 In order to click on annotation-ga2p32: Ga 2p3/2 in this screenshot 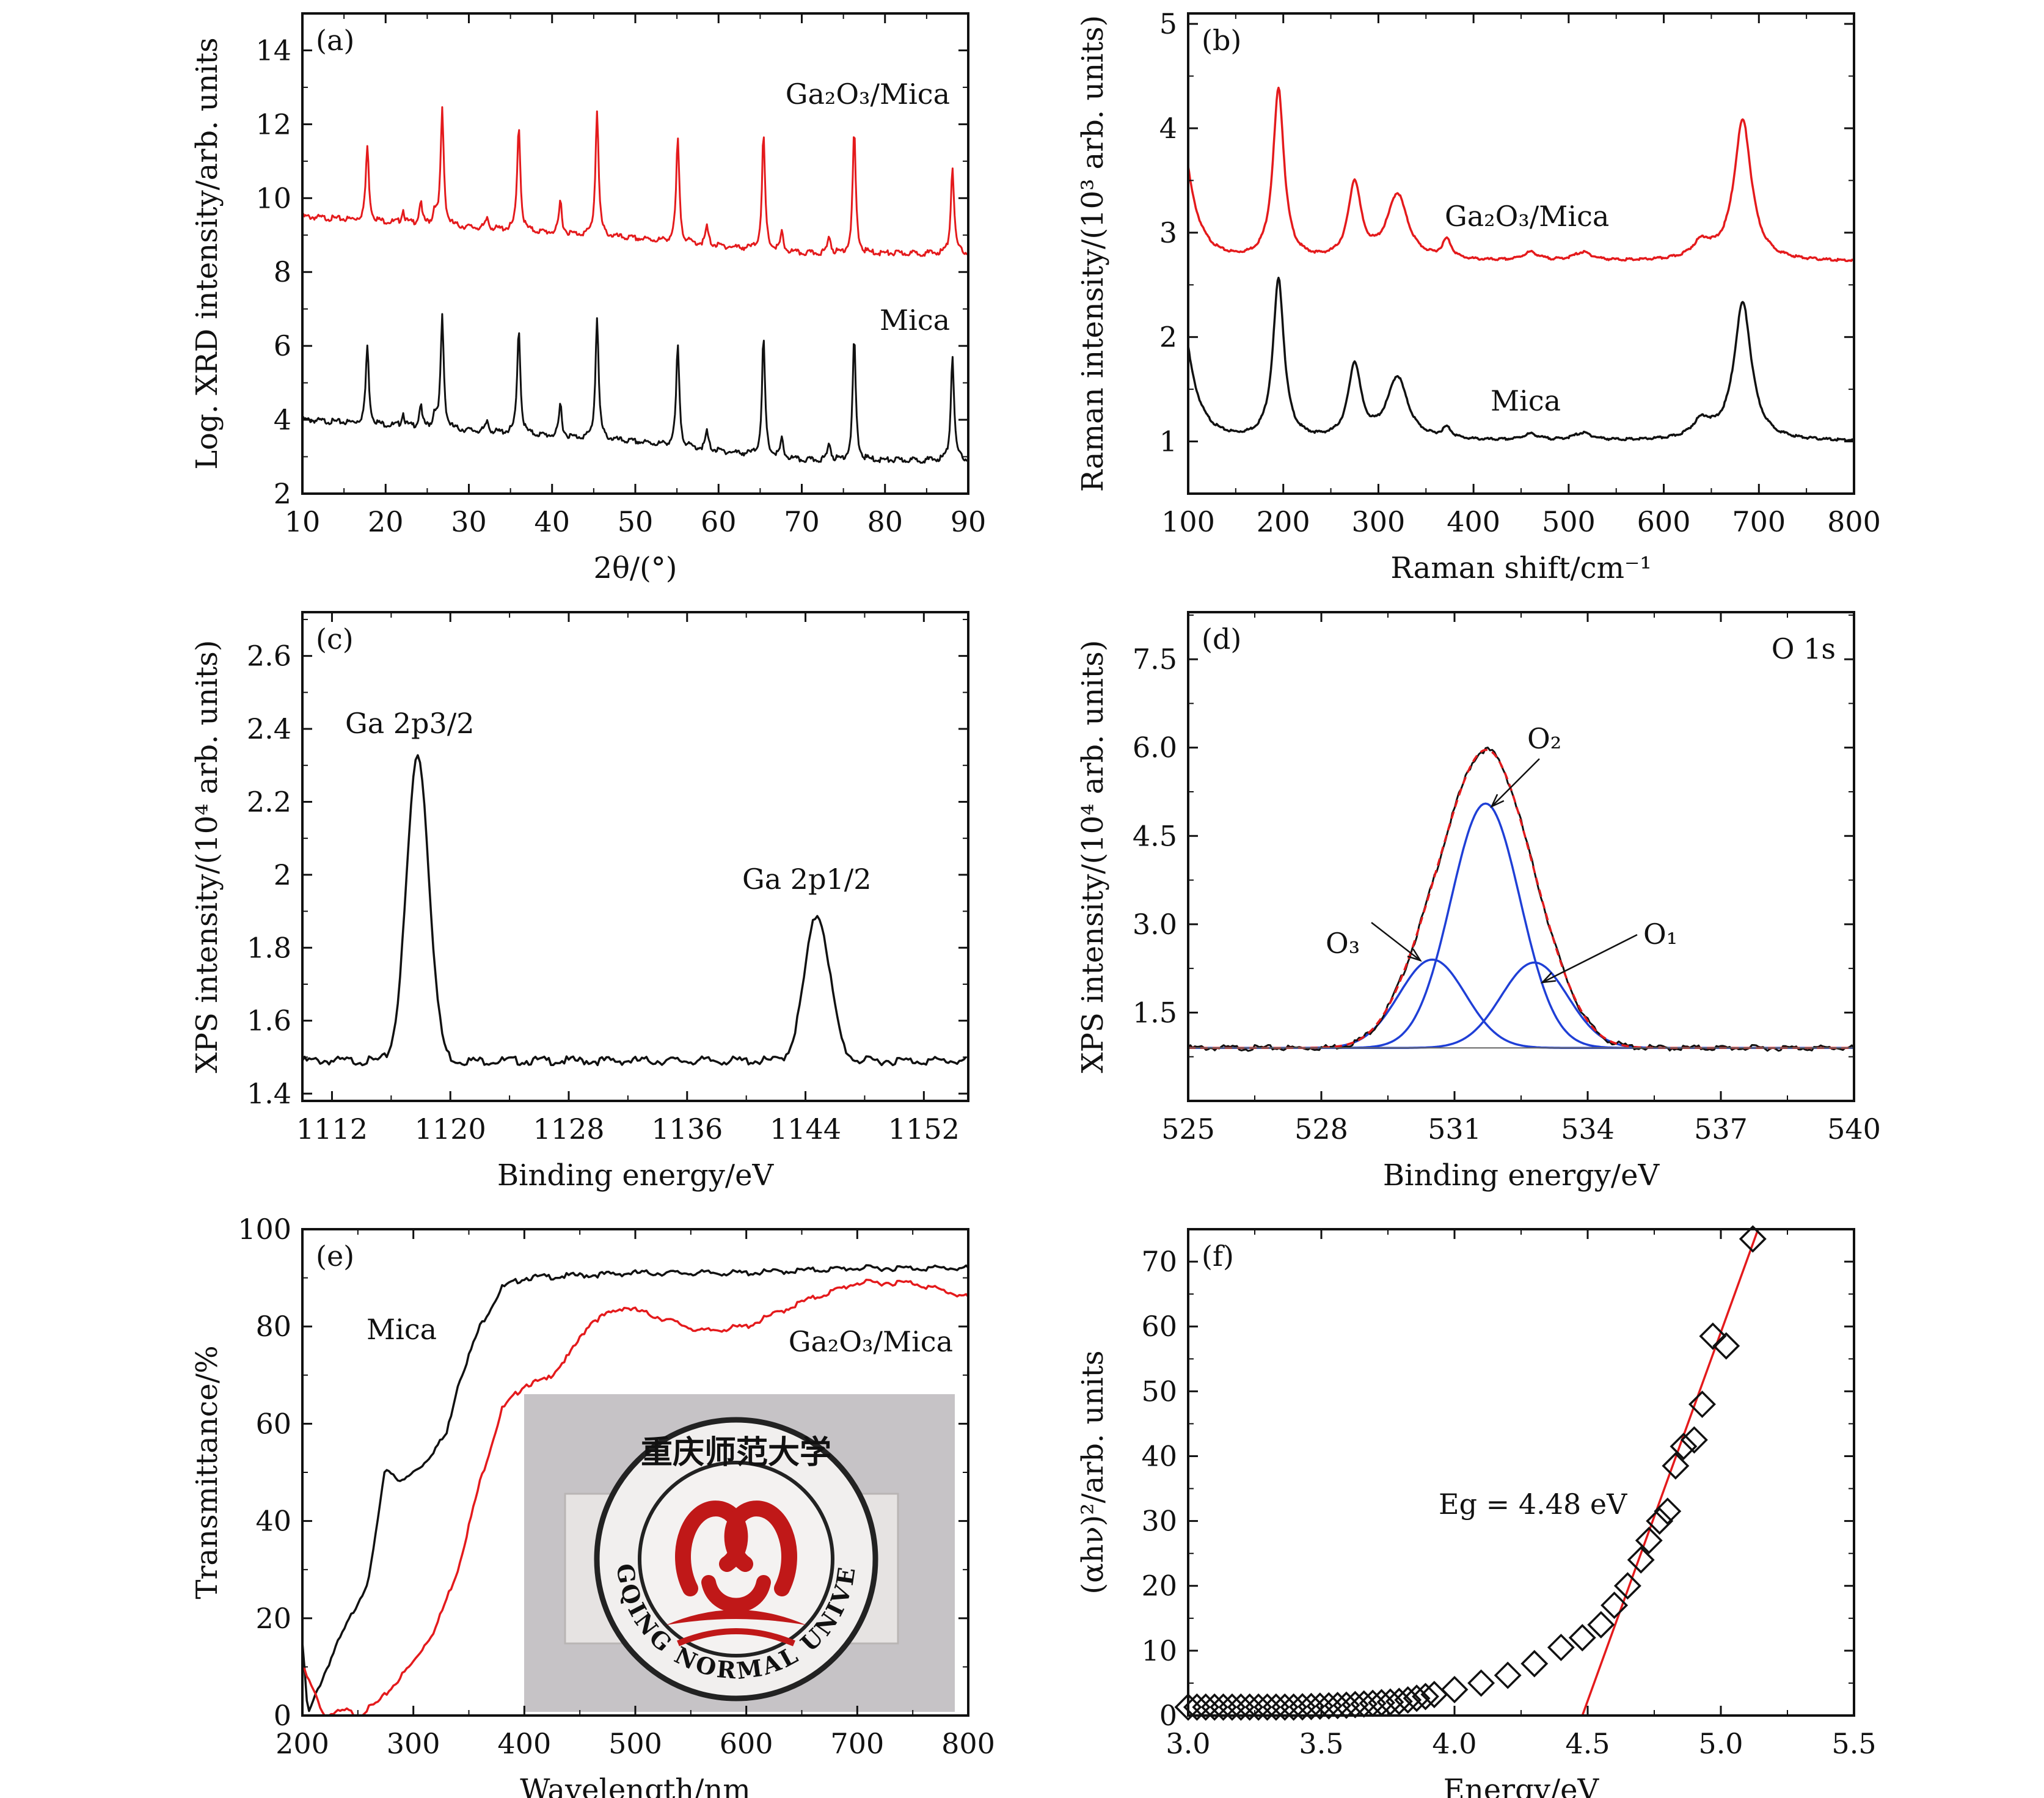, I will do `click(410, 723)`.